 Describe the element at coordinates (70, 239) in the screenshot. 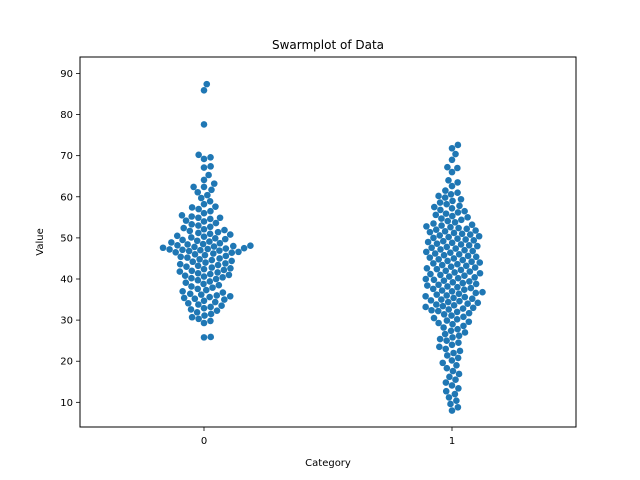

I see `y-axis: 10 20 30 40 50 60 70 80 90` at that location.